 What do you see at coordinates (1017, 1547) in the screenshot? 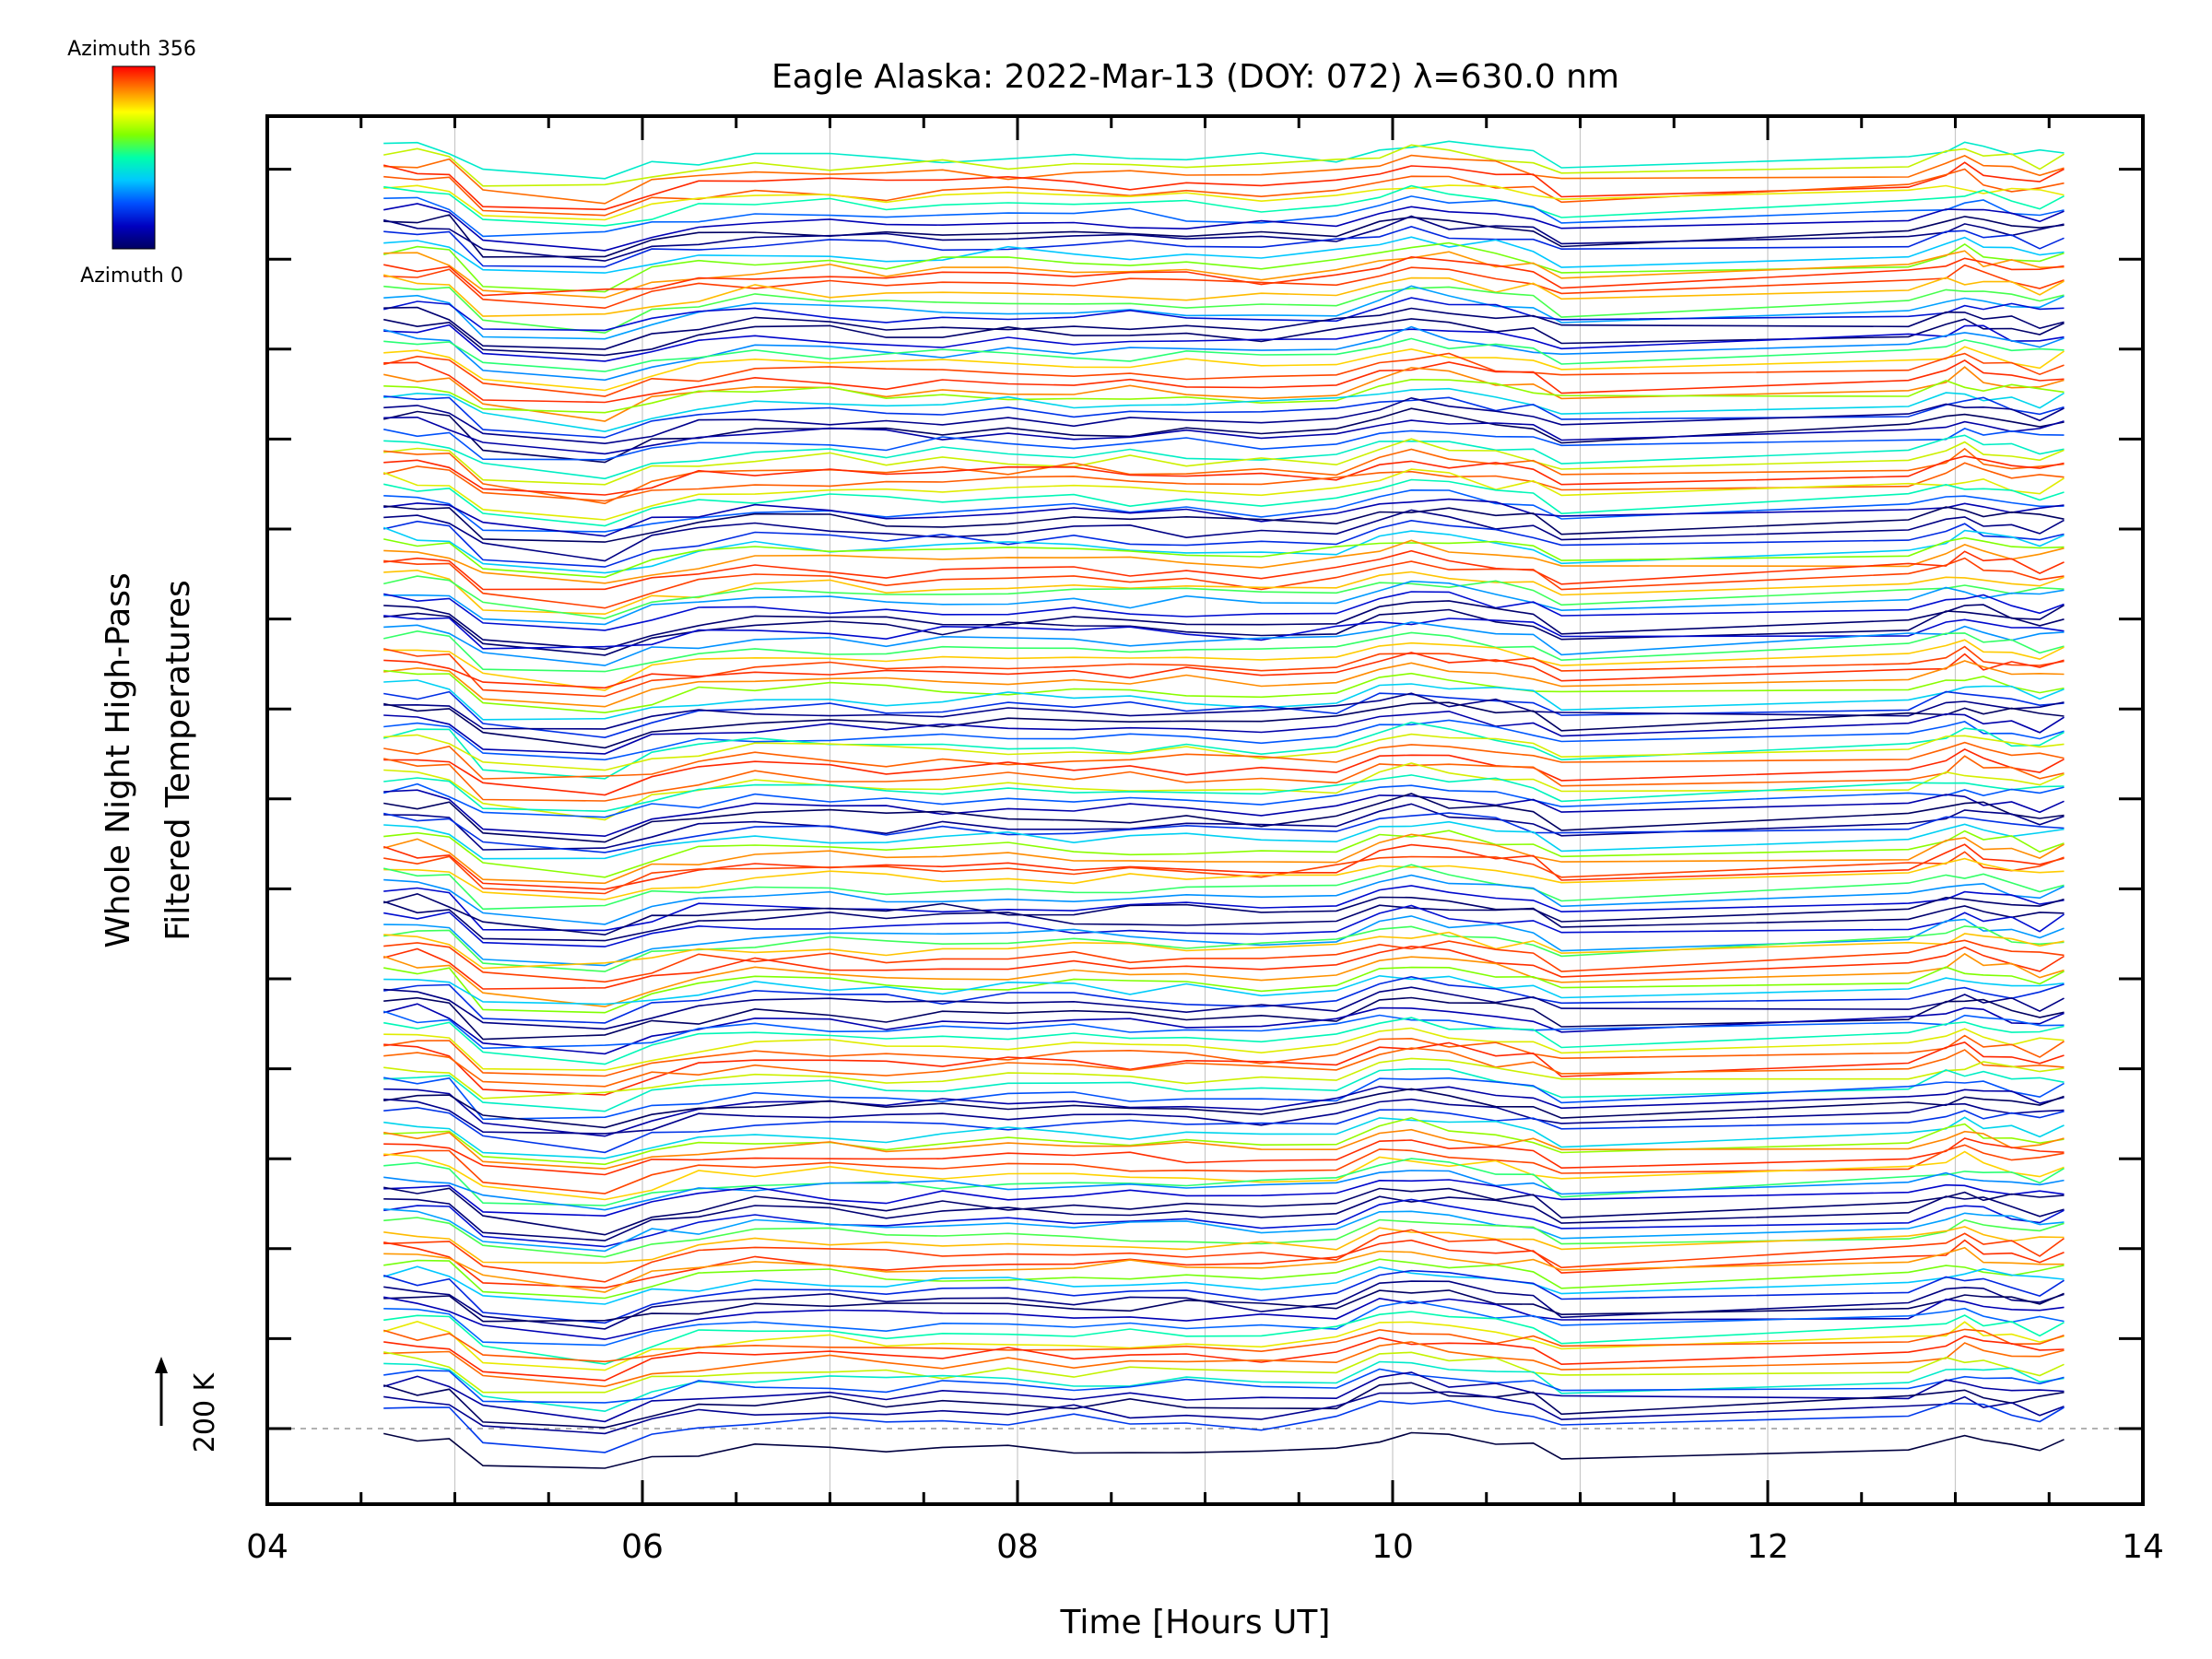
I see `x-tick-label: 08` at bounding box center [1017, 1547].